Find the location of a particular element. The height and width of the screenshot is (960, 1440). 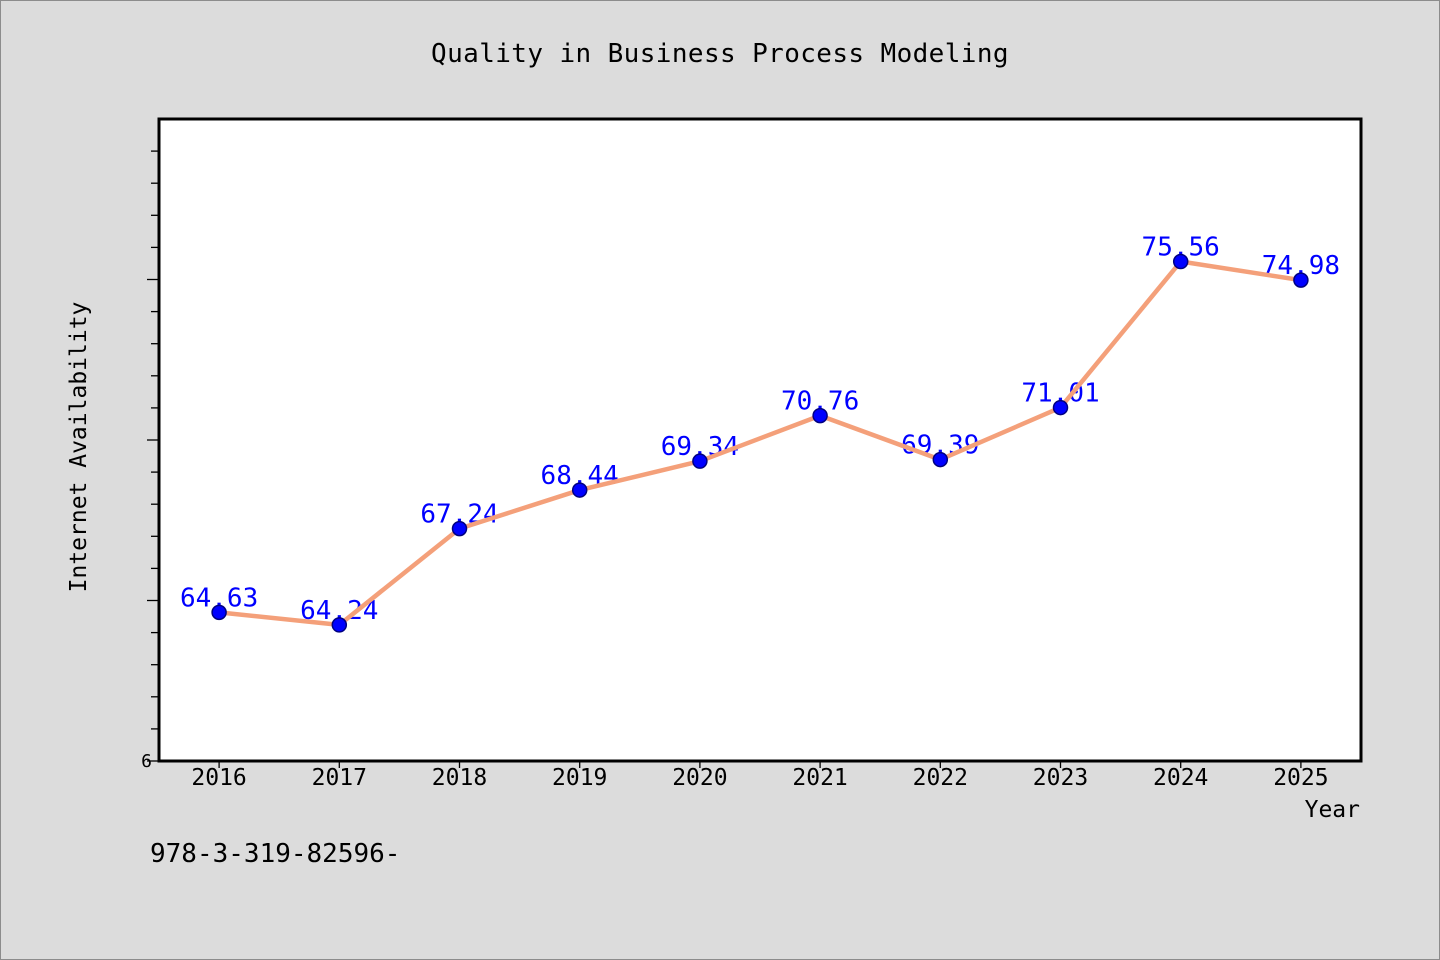

y-tick-label: 6 is located at coordinates (146, 761).